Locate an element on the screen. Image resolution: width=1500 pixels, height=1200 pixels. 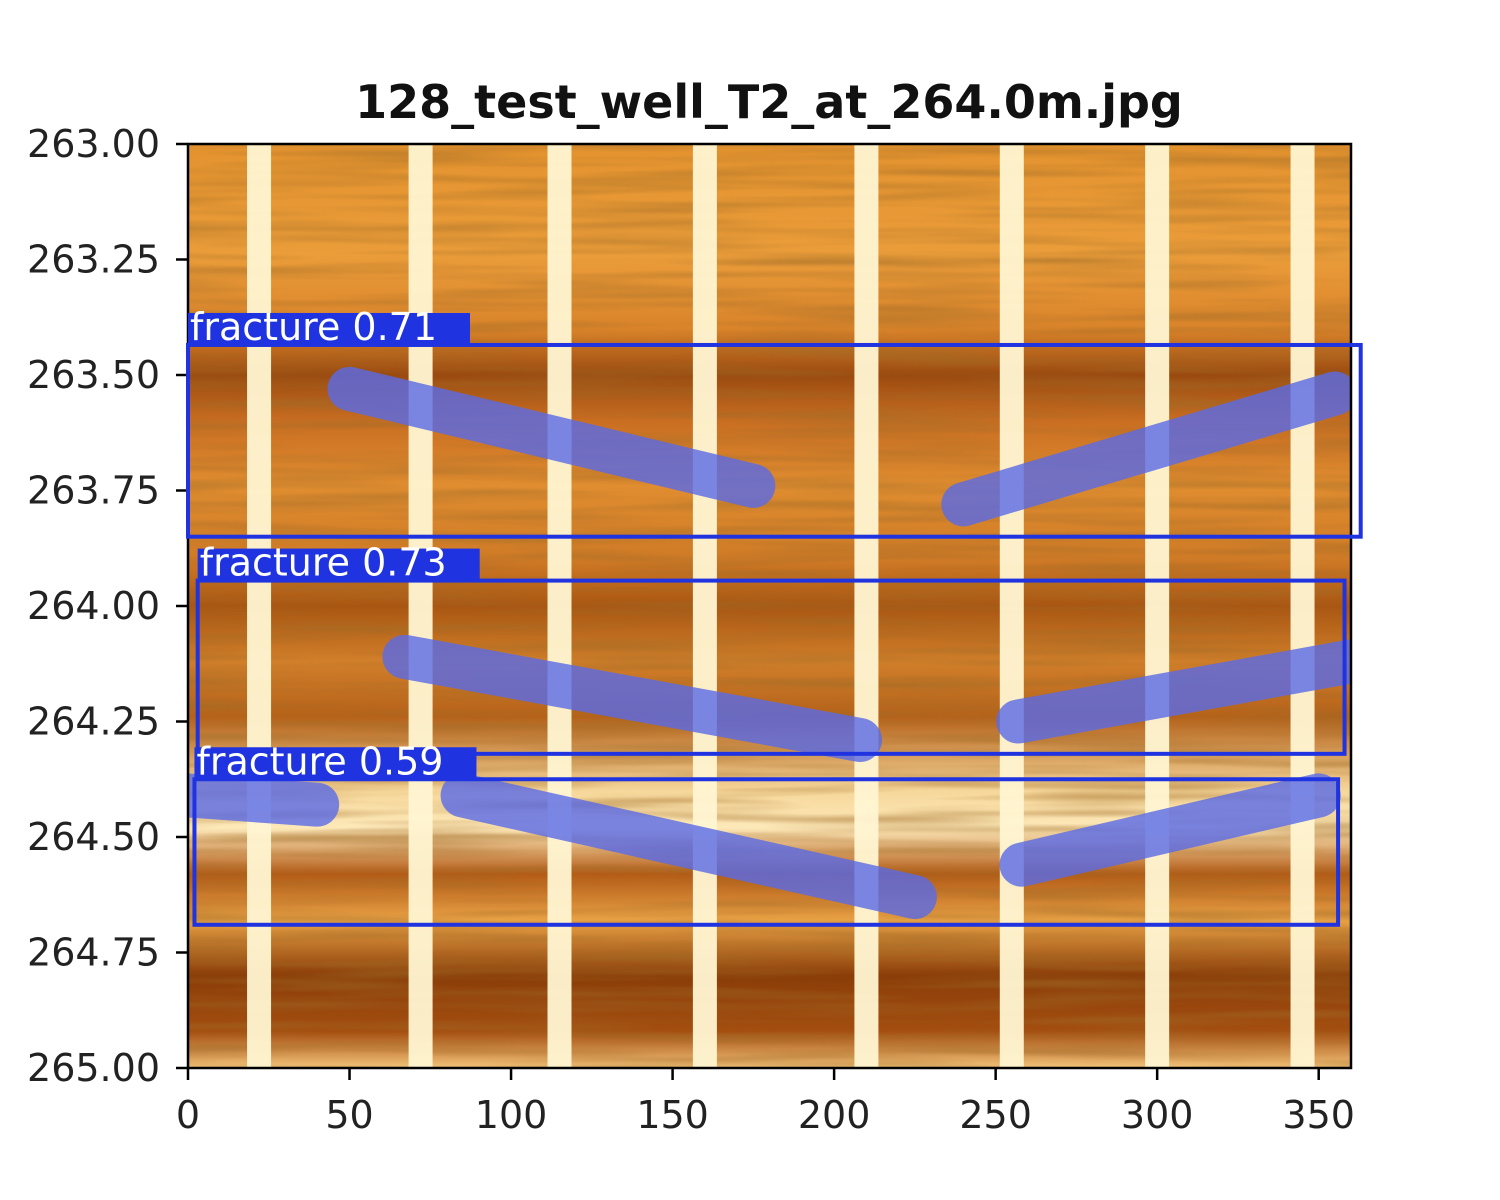
x-tick-label: 300 is located at coordinates (1157, 1115).